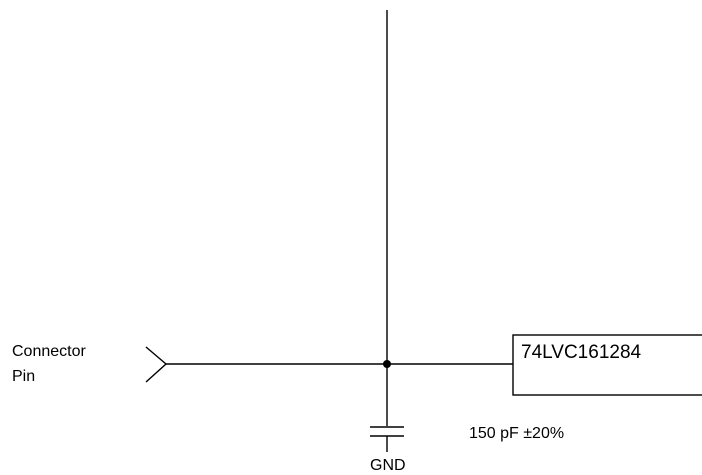  What do you see at coordinates (516, 433) in the screenshot?
I see `capacitor-value-label: 150 pF ±20%` at bounding box center [516, 433].